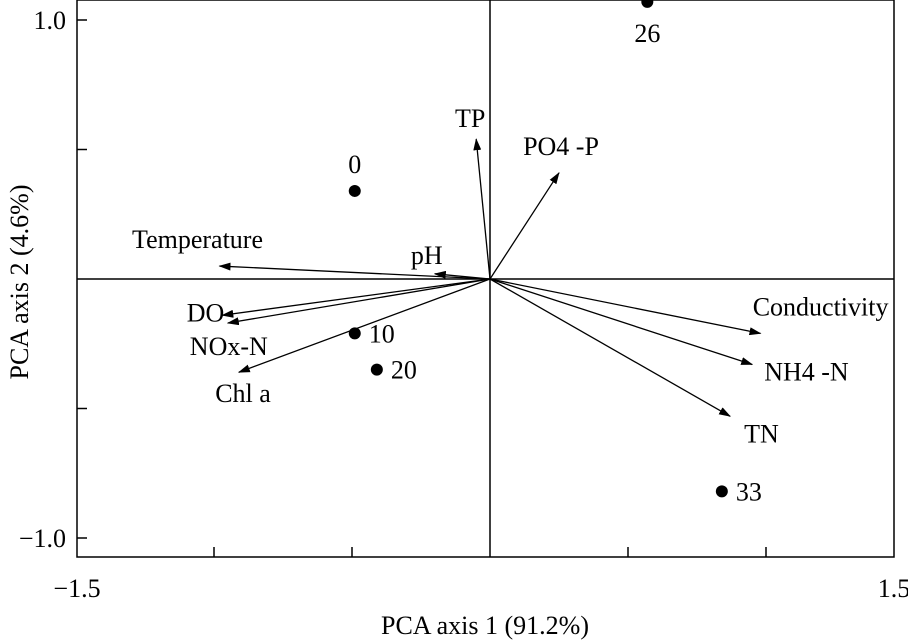 The width and height of the screenshot is (908, 642). I want to click on y-axis-title: PCA axis 2 (4.6%), so click(19, 282).